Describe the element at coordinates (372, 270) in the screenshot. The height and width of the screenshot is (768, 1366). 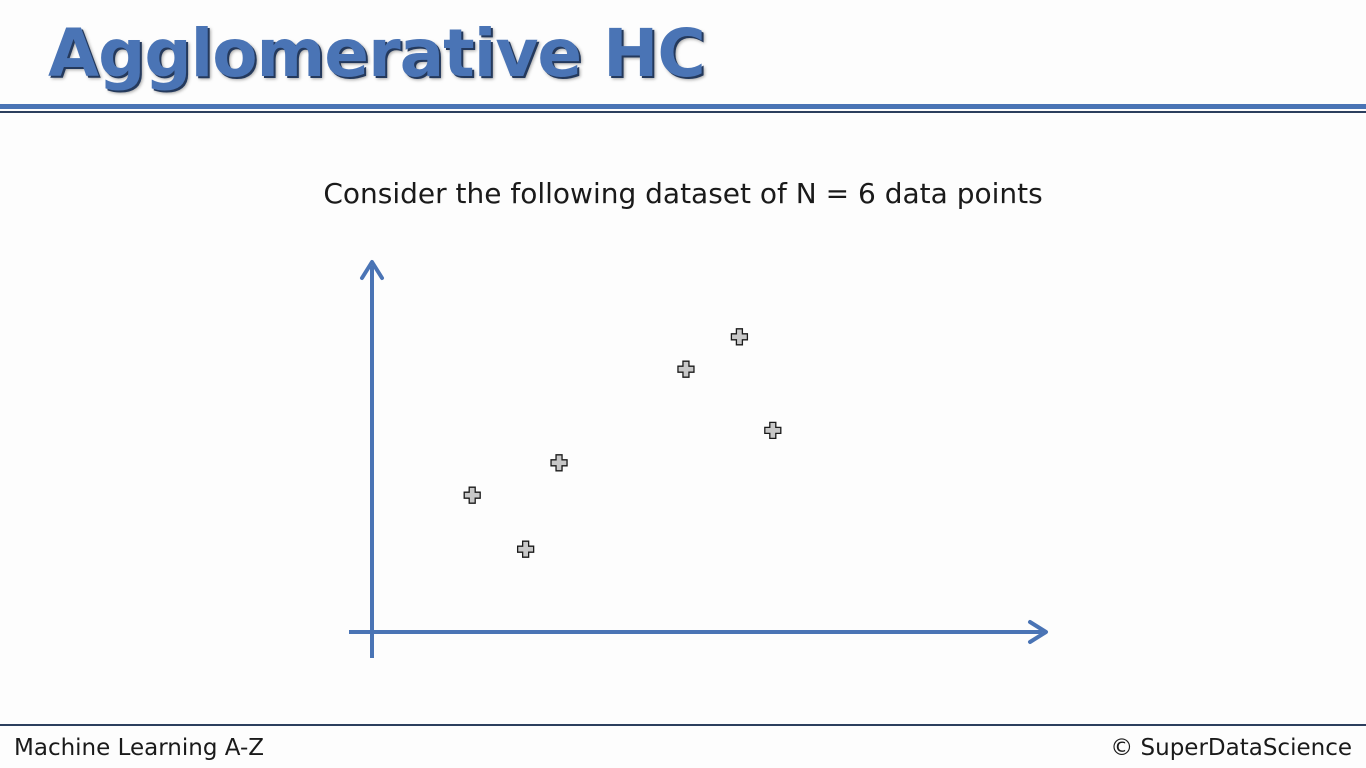
I see `y-axis-arrowhead` at that location.